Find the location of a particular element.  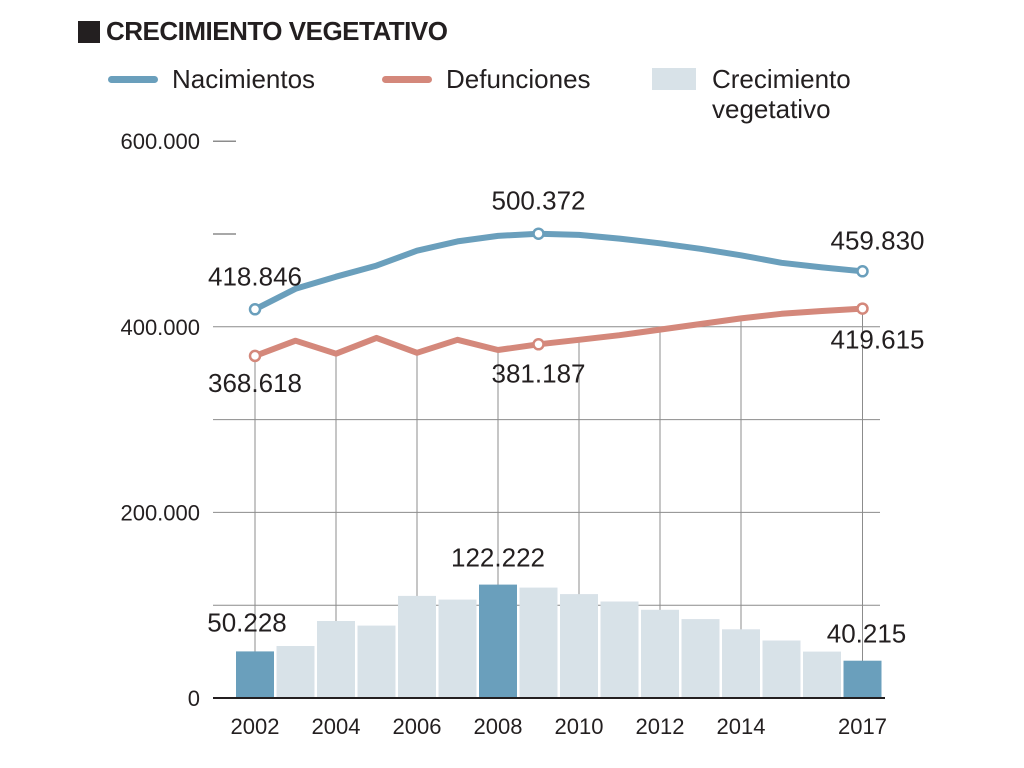

data-label-births: 500.372 is located at coordinates (539, 201).